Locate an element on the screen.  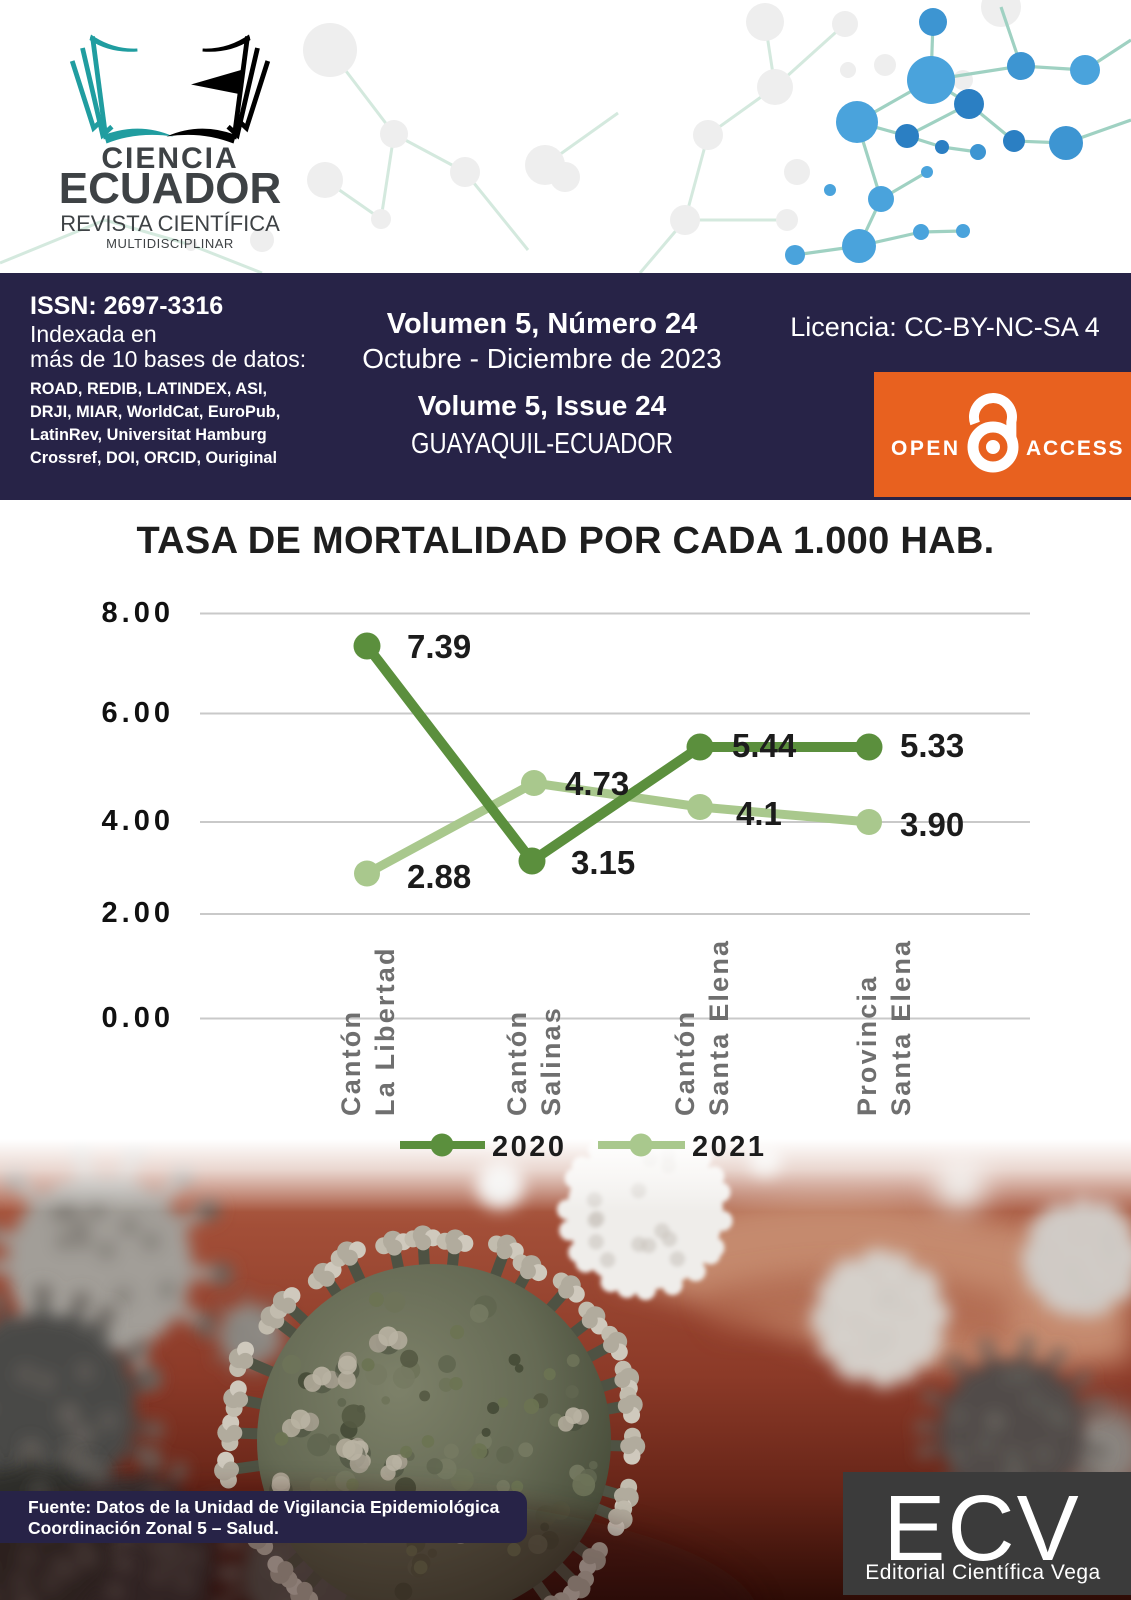
svg-text: 2020 is located at coordinates (529, 1147).